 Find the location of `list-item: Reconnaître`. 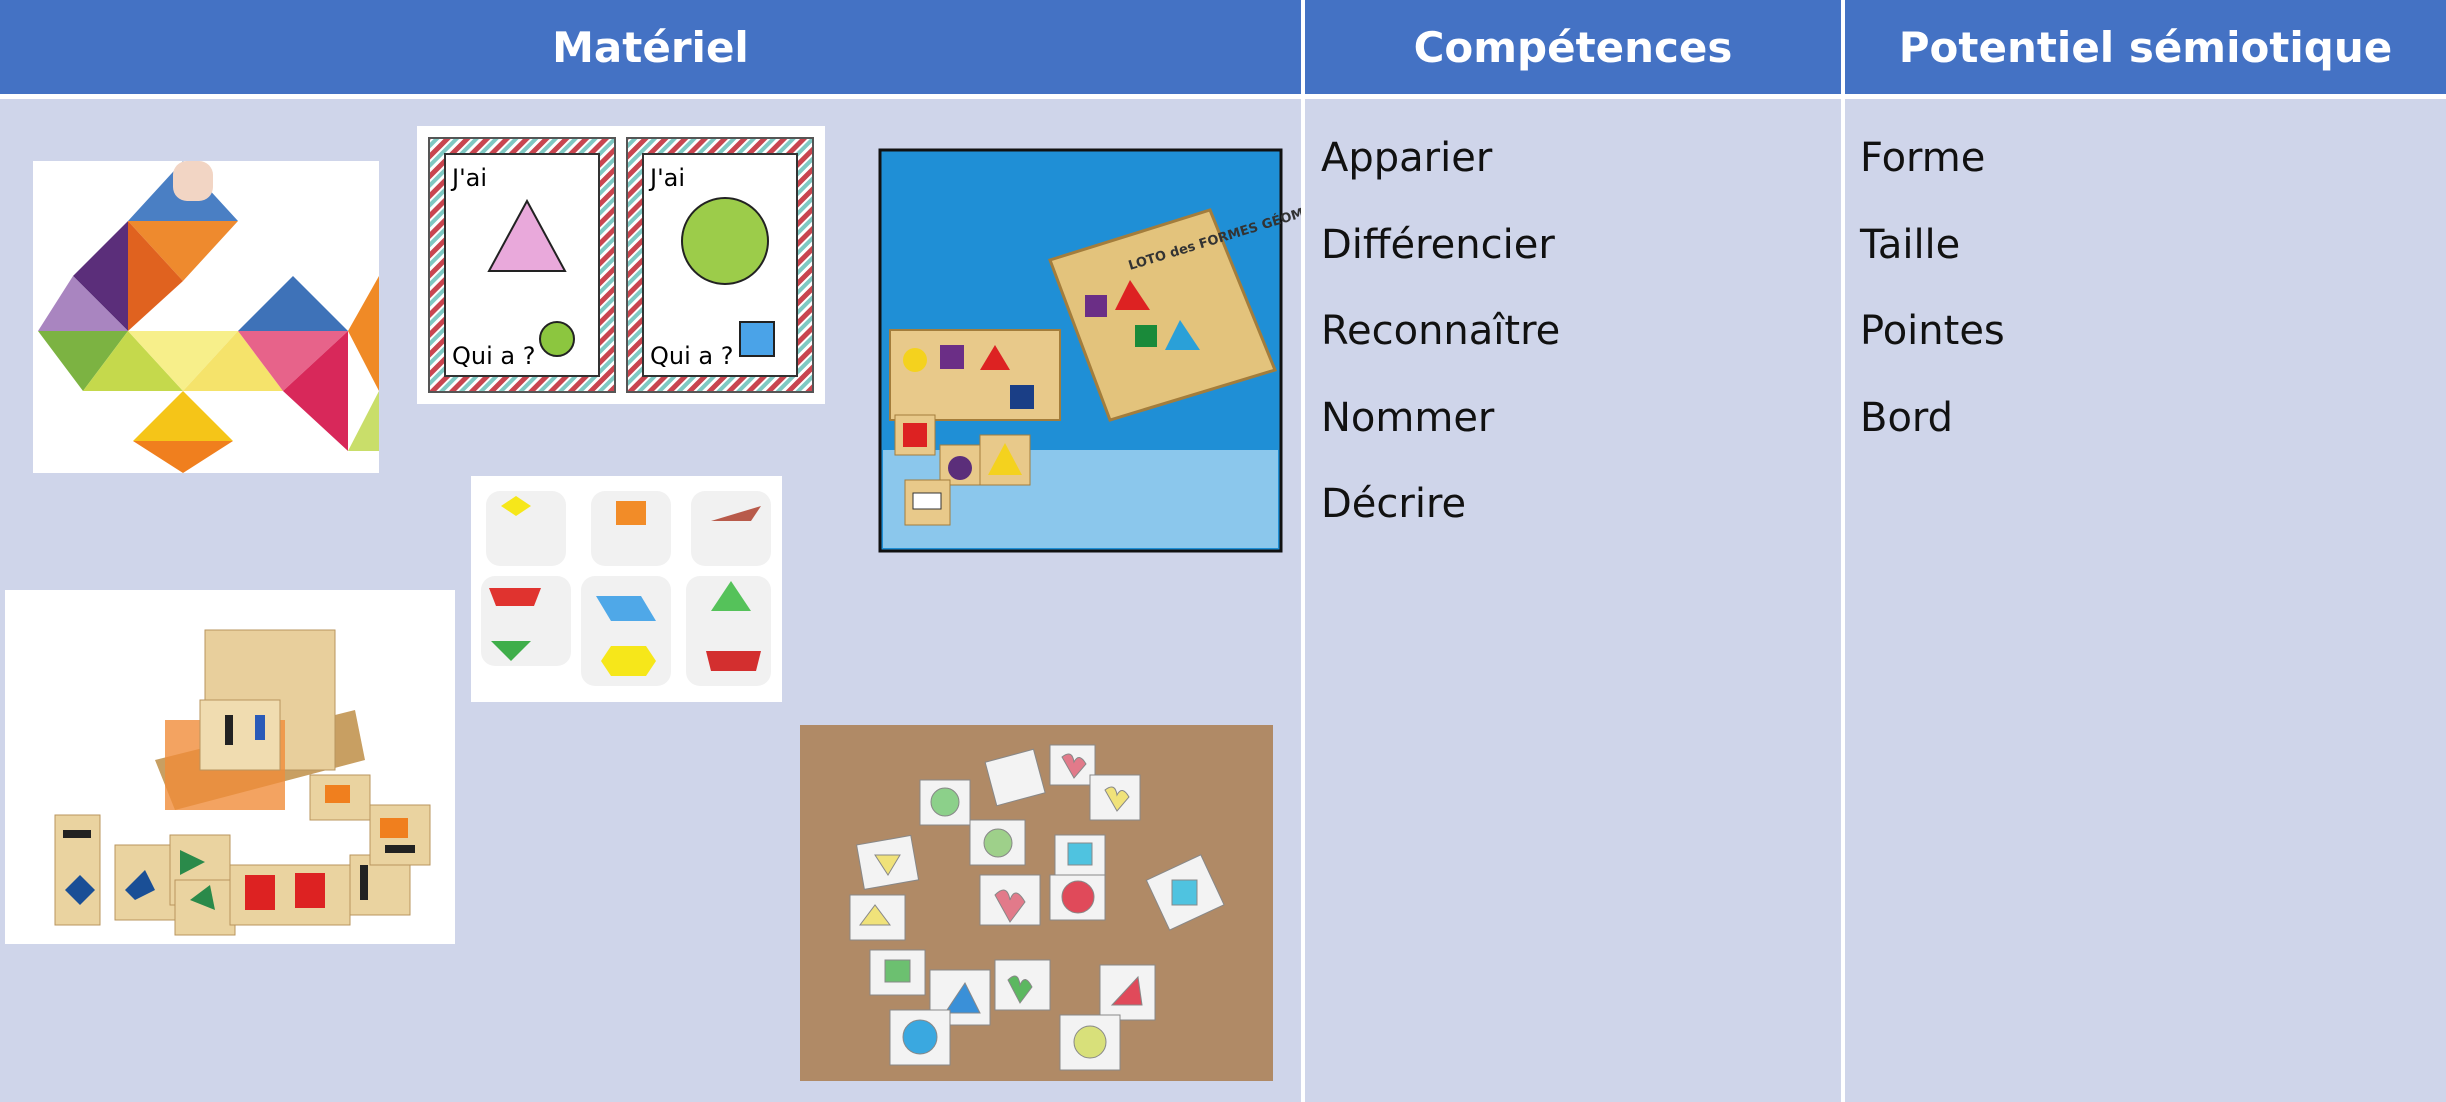

list-item: Reconnaître is located at coordinates (1441, 331).